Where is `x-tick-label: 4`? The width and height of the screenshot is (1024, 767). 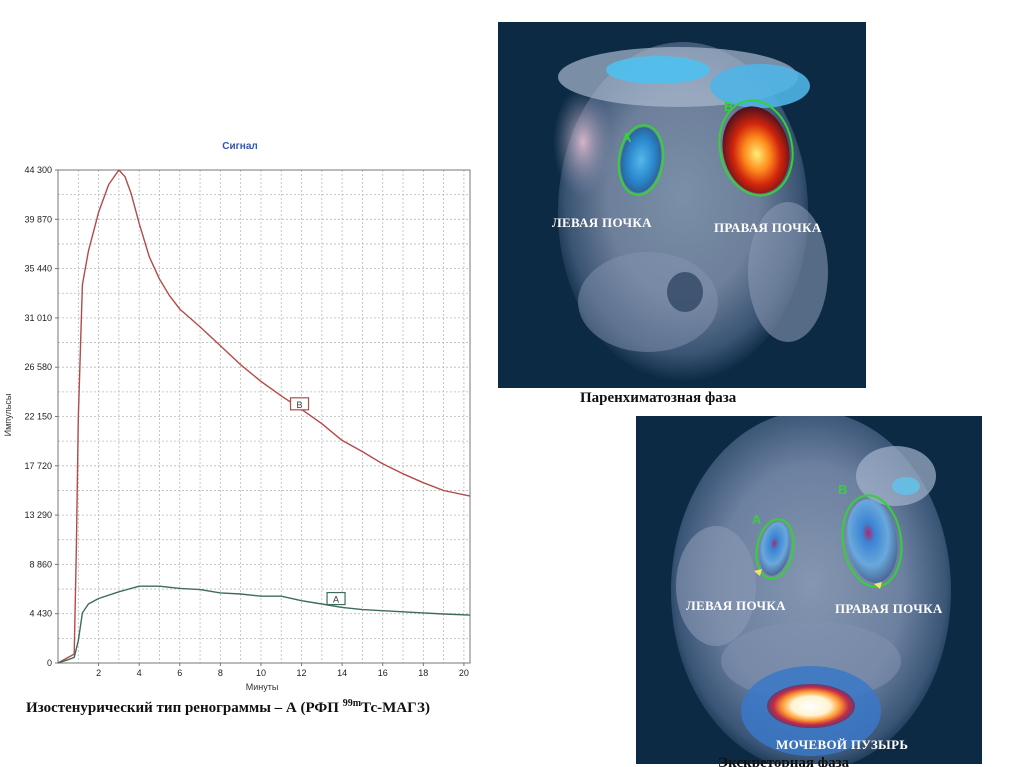 x-tick-label: 4 is located at coordinates (139, 673).